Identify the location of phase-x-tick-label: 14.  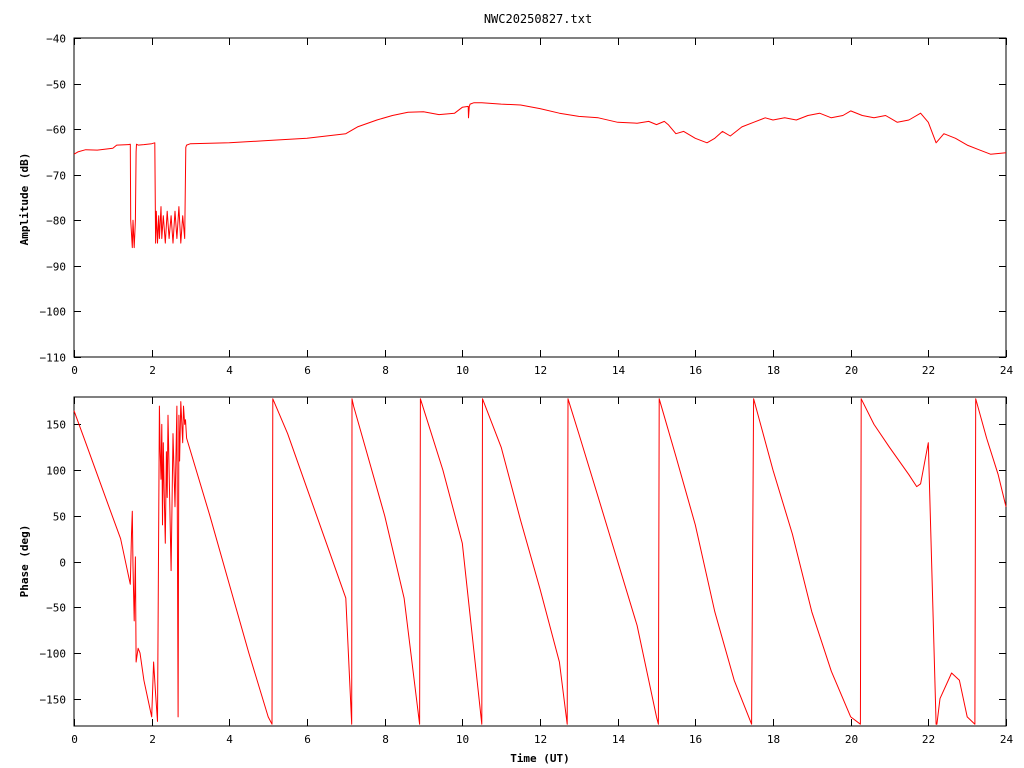
(619, 739).